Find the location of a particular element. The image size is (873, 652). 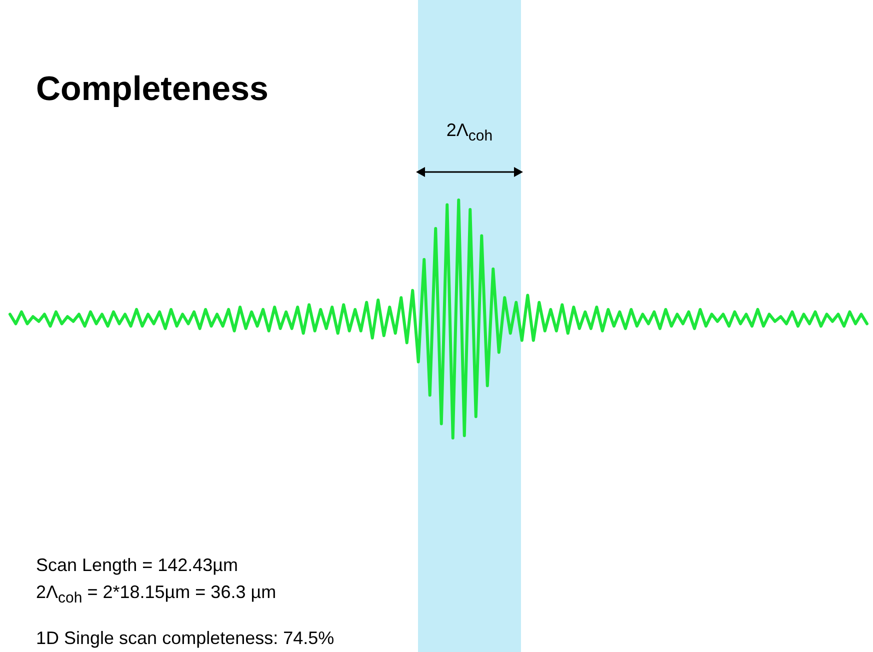

chart-title: Completeness is located at coordinates (152, 89).